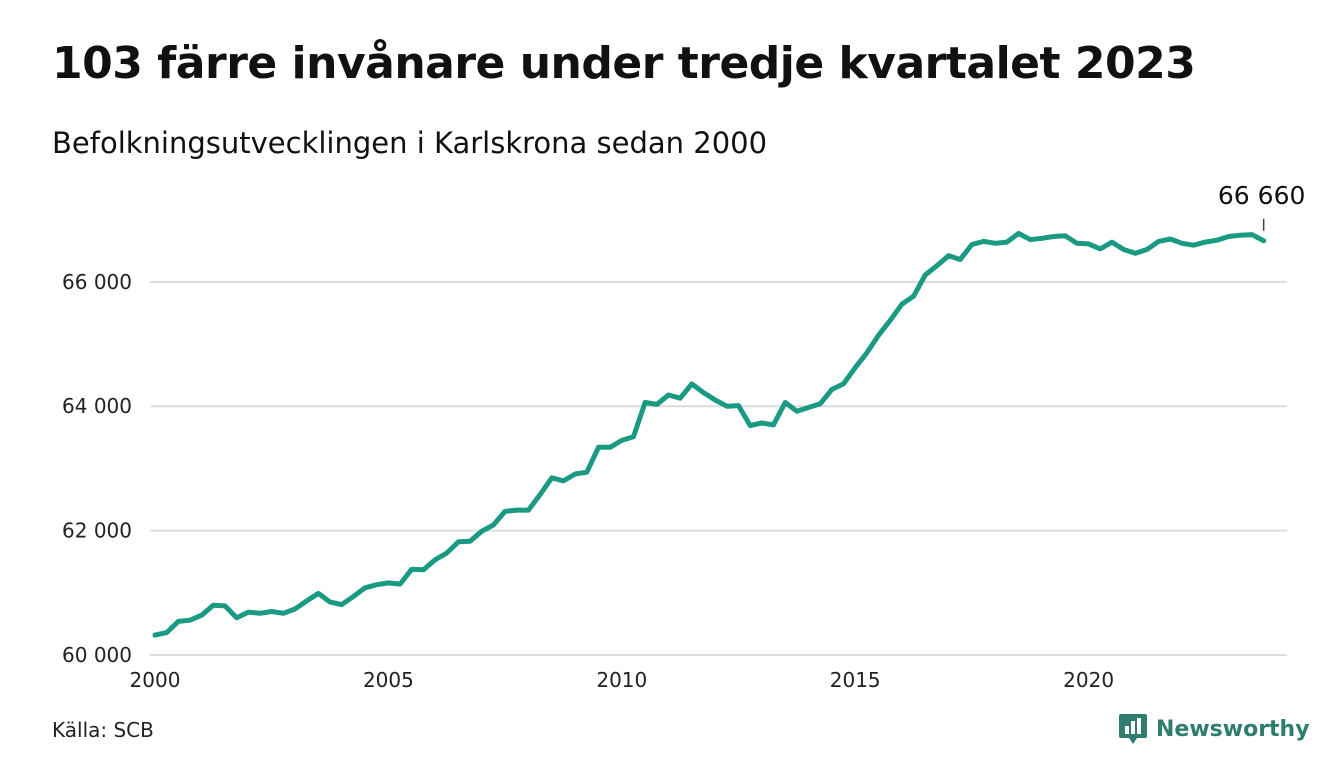  Describe the element at coordinates (1133, 729) in the screenshot. I see `chart-bubble-icon` at that location.